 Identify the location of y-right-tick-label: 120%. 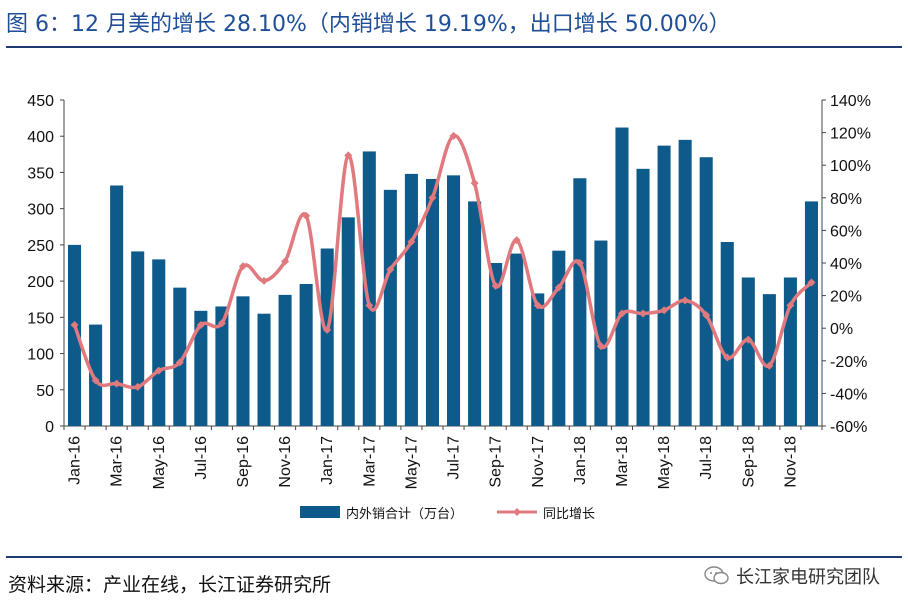
(850, 134).